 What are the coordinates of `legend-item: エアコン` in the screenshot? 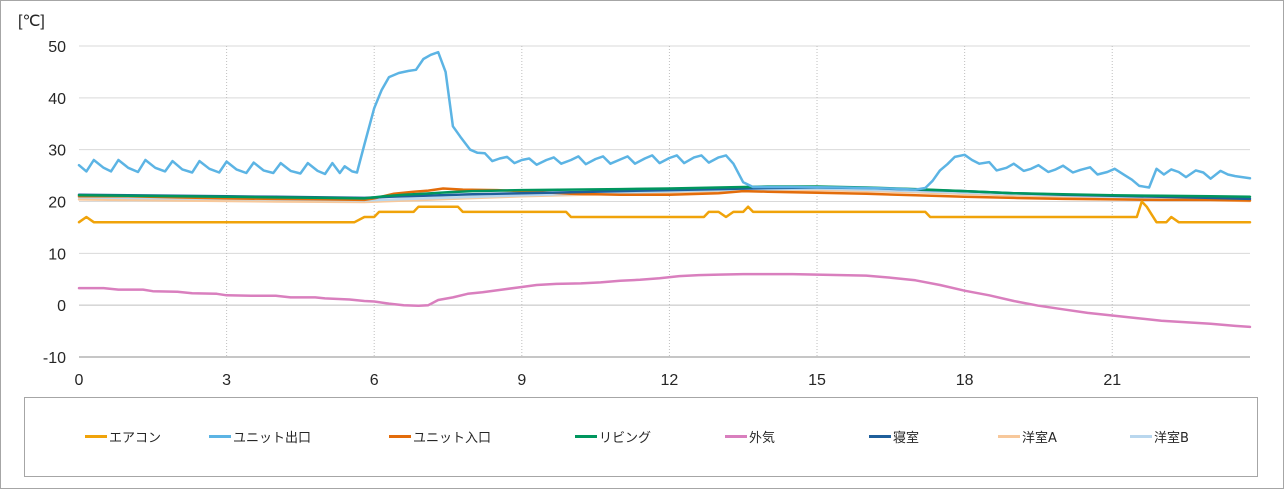 It's located at (123, 436).